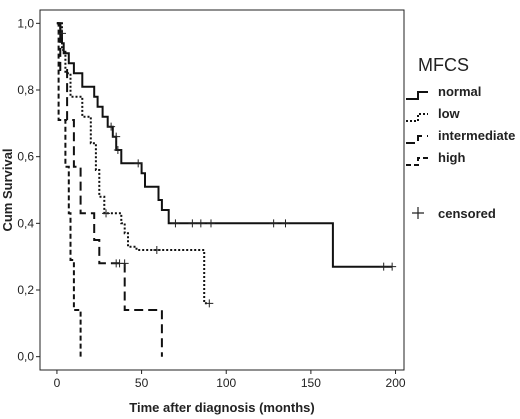 The height and width of the screenshot is (419, 520). Describe the element at coordinates (25, 290) in the screenshot. I see `y-tick-label: 0,2` at that location.